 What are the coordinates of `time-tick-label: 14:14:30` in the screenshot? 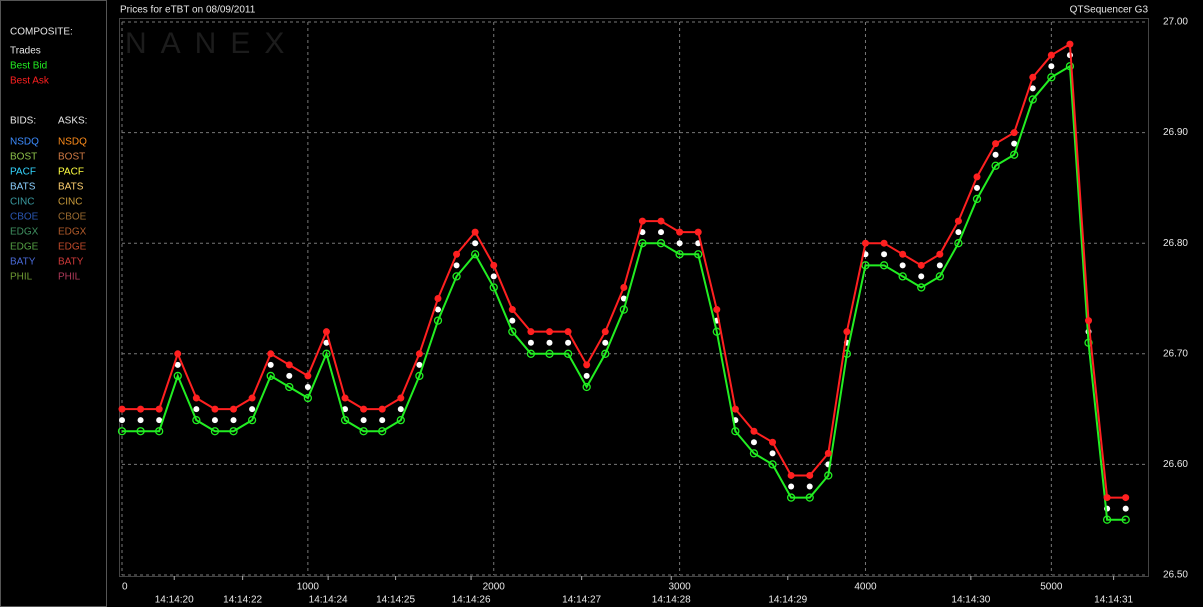 It's located at (970, 600).